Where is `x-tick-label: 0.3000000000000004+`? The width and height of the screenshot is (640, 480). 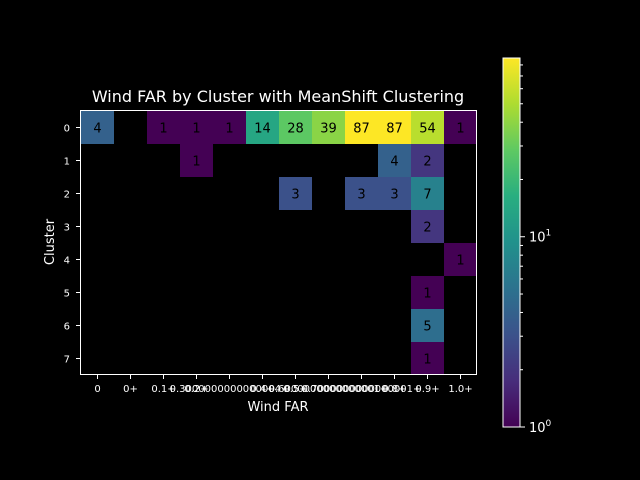 x-tick-label: 0.3000000000000004+ is located at coordinates (230, 389).